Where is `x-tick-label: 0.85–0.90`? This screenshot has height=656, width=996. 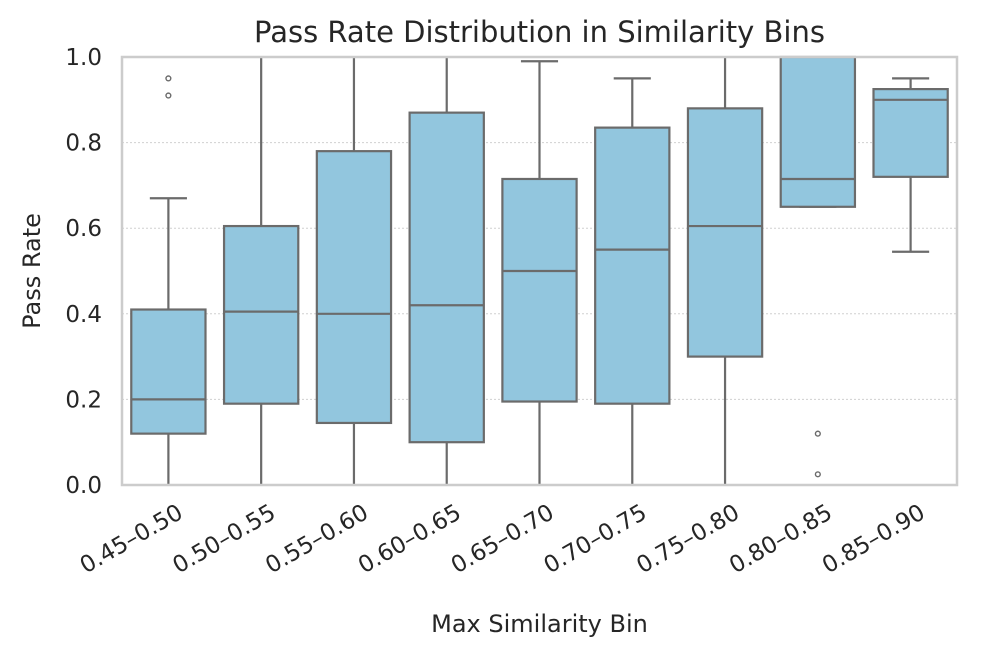 x-tick-label: 0.85–0.90 is located at coordinates (874, 539).